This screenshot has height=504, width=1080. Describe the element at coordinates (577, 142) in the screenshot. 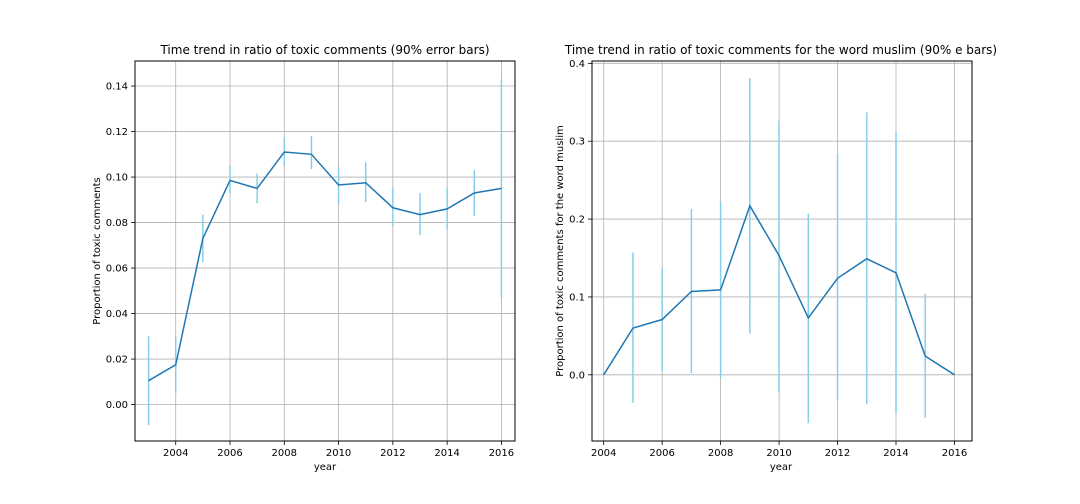

I see `y-tick-label: 0.3` at that location.